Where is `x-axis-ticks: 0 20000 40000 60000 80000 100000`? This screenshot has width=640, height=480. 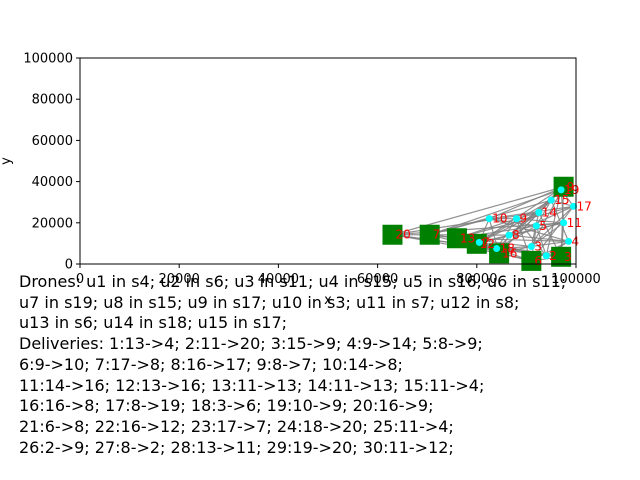 x-axis-ticks: 0 20000 40000 60000 80000 100000 is located at coordinates (338, 275).